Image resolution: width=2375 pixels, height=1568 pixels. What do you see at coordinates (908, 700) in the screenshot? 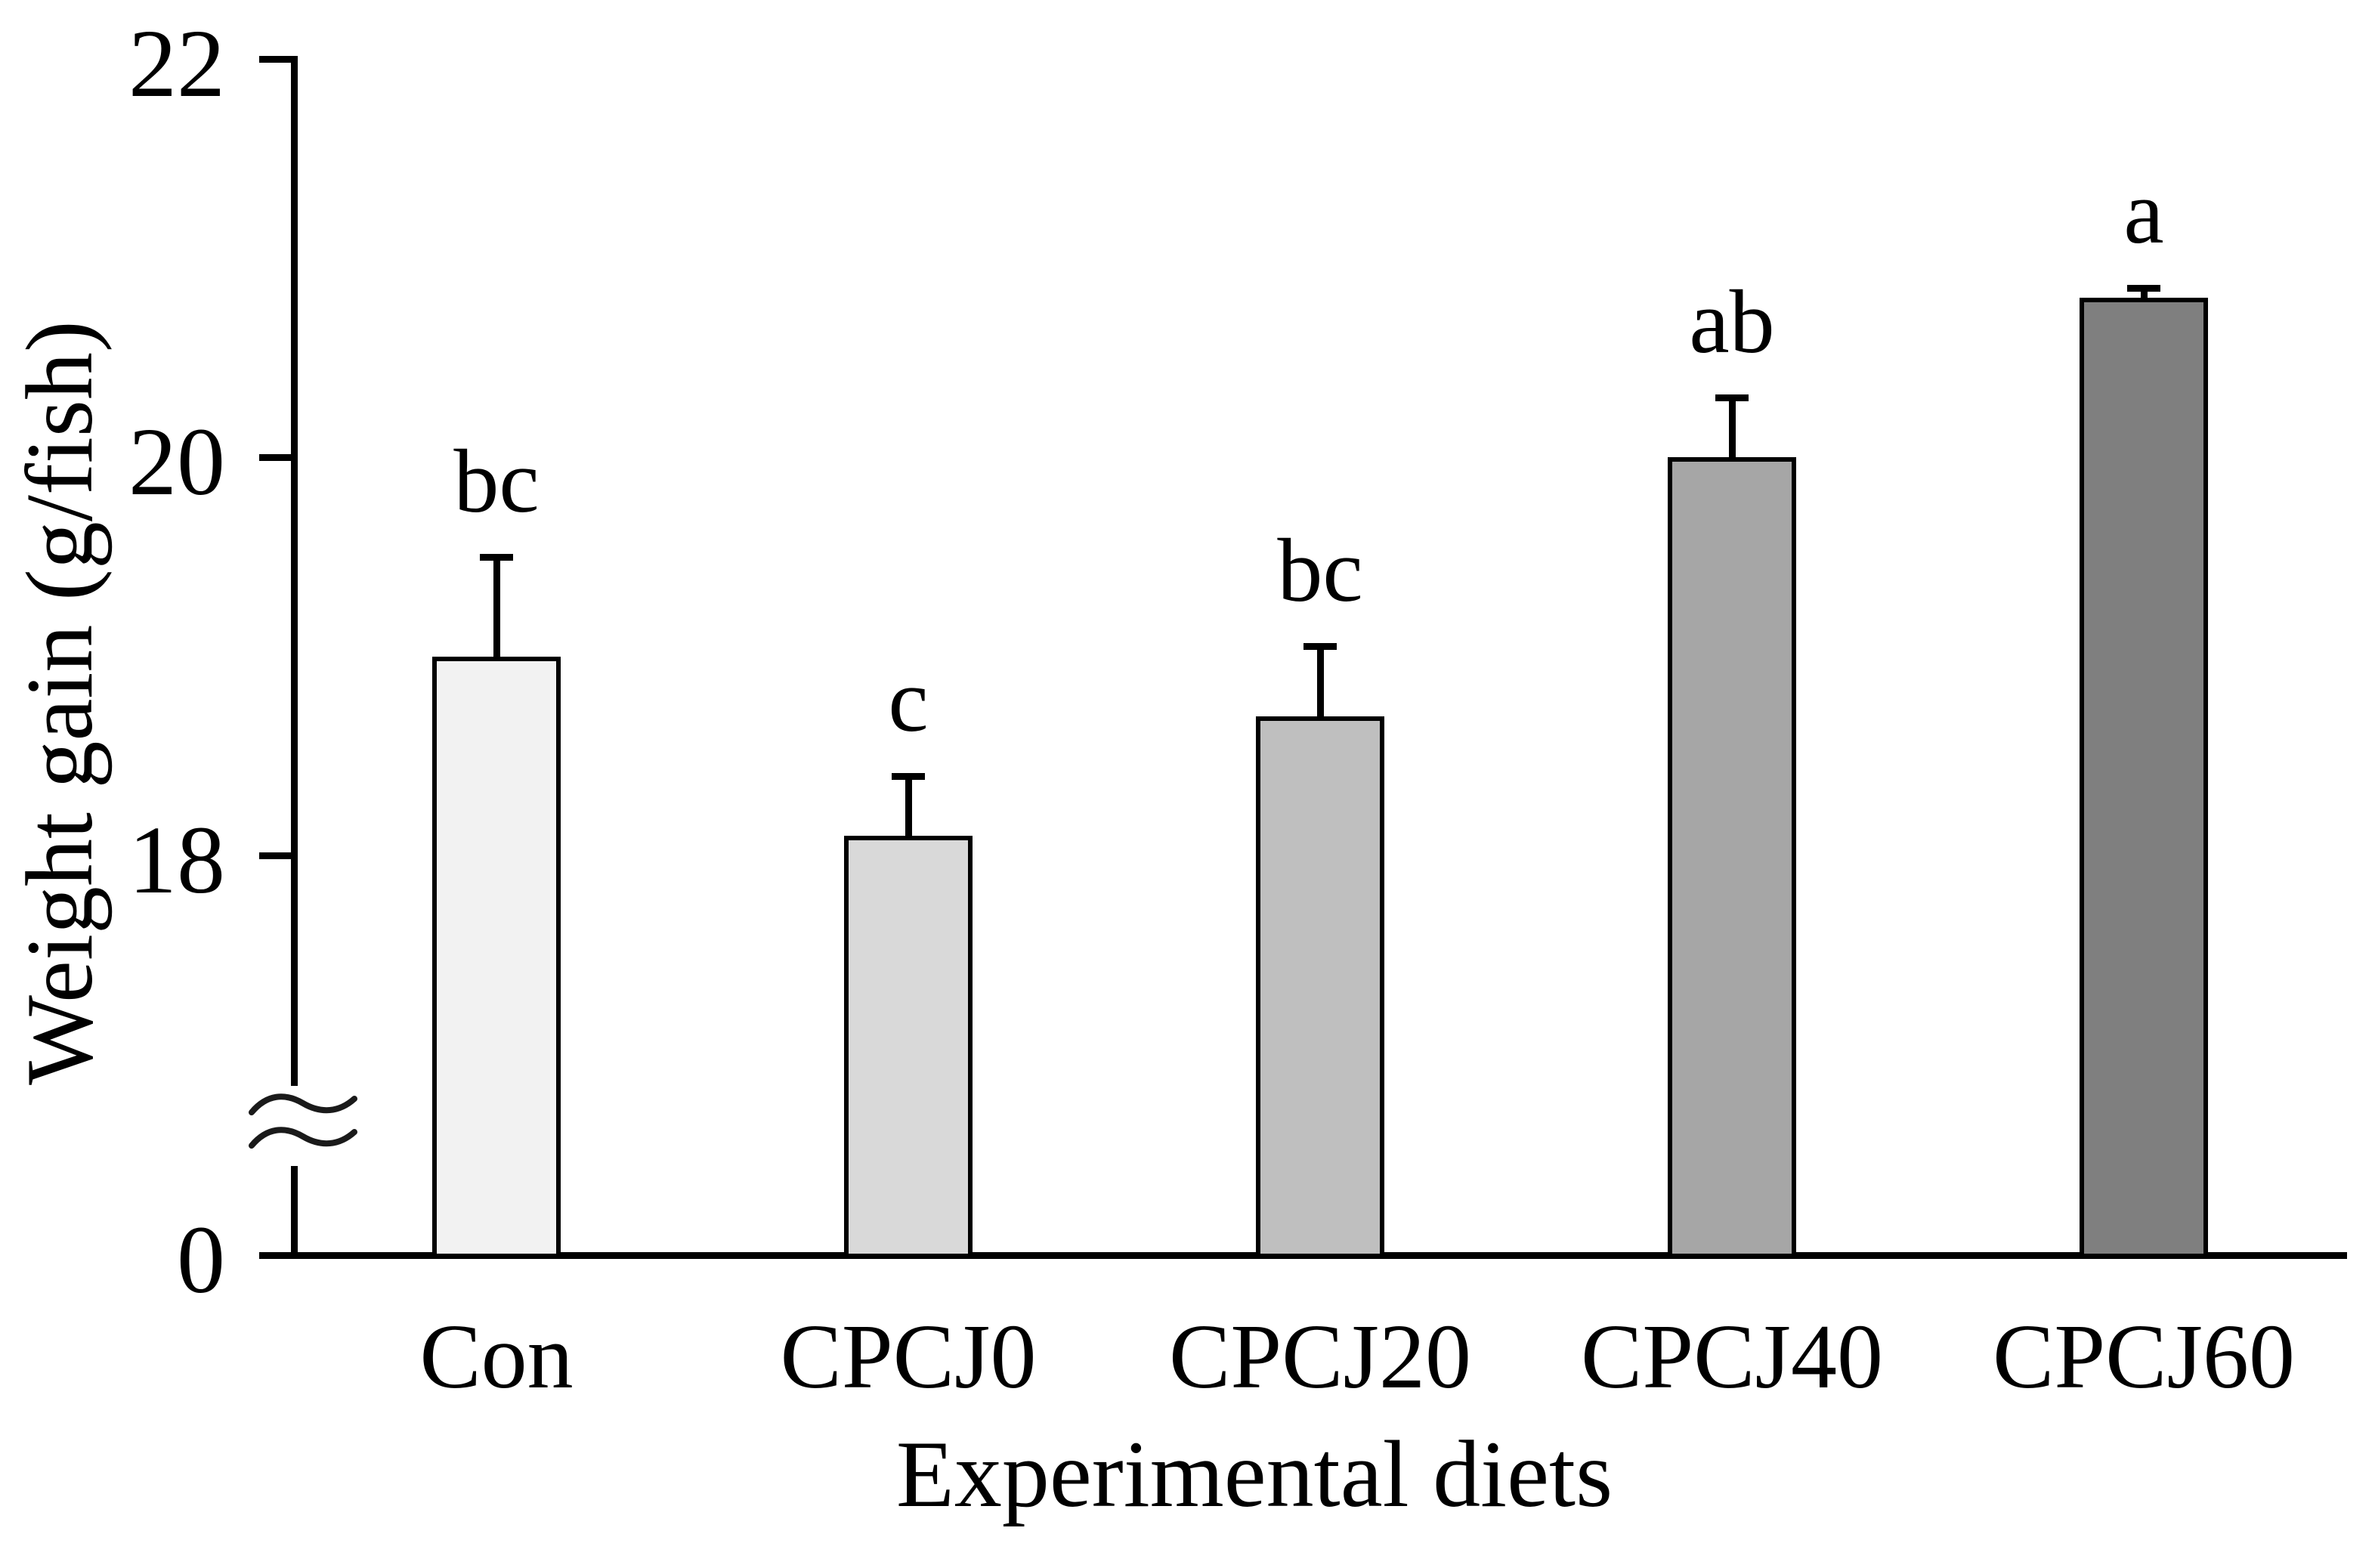
I see `significance-letter-CPCJ0: c` at bounding box center [908, 700].